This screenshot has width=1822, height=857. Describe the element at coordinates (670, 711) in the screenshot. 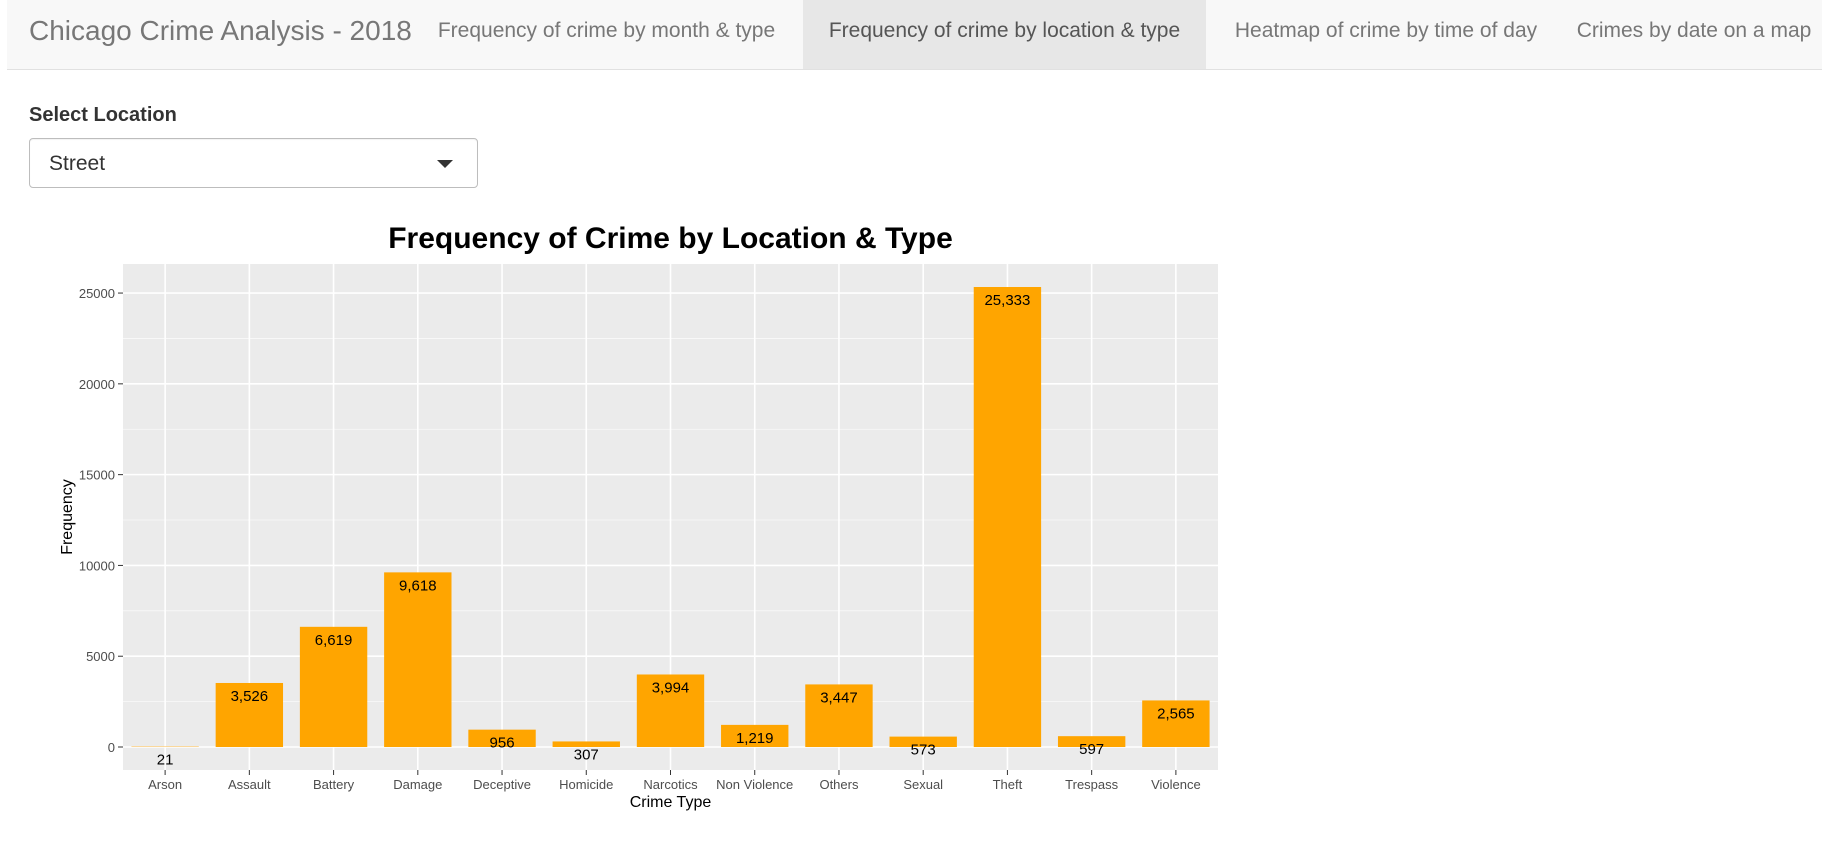

I see `bar-narcotics` at that location.